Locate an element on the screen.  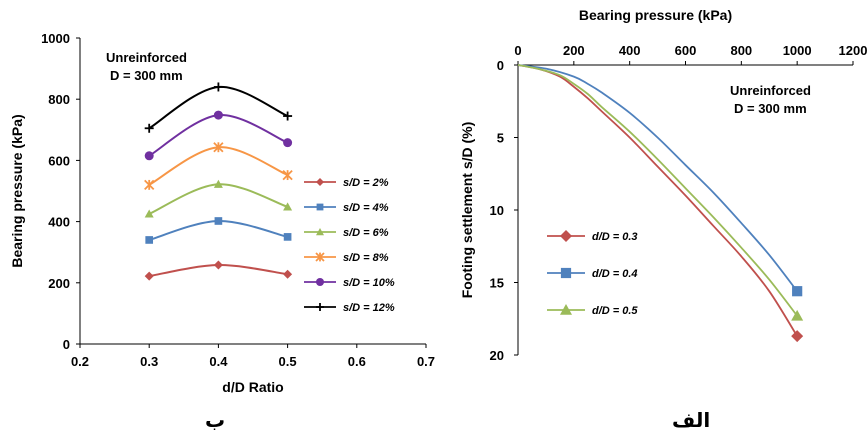
legend-label: s/D = 2% is located at coordinates (366, 183).